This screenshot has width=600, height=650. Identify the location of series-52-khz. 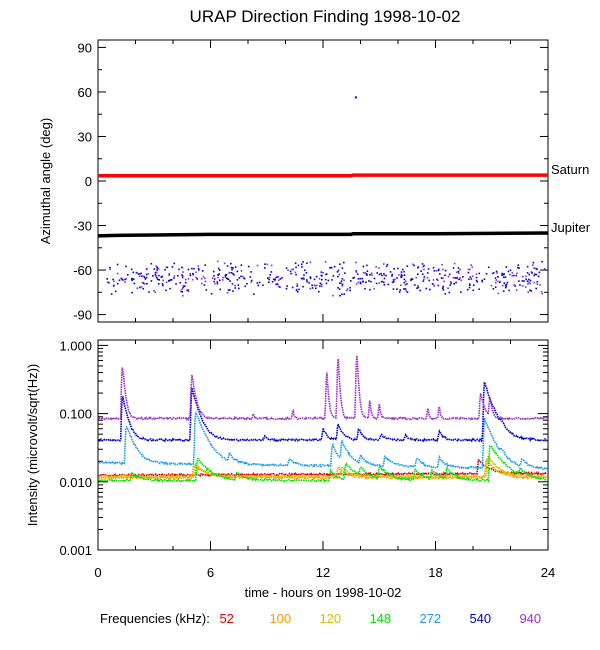
(322, 468).